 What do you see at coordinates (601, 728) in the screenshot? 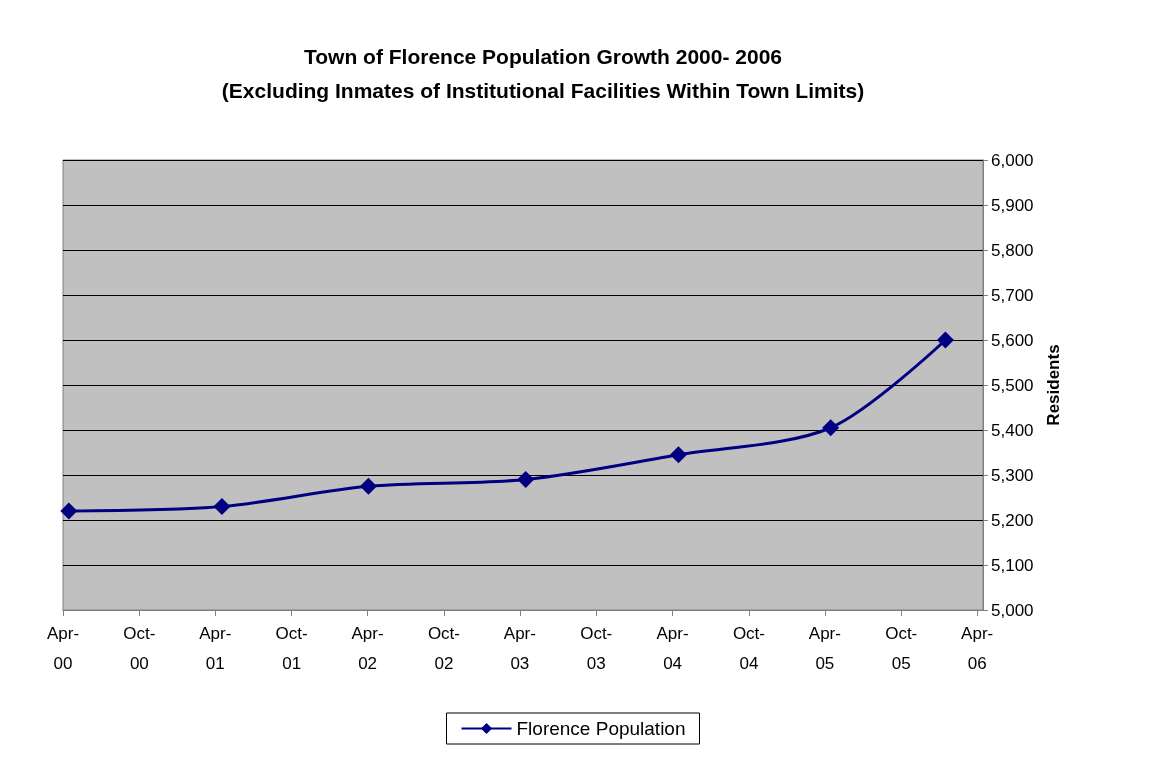
I see `legend-label: Florence Population` at bounding box center [601, 728].